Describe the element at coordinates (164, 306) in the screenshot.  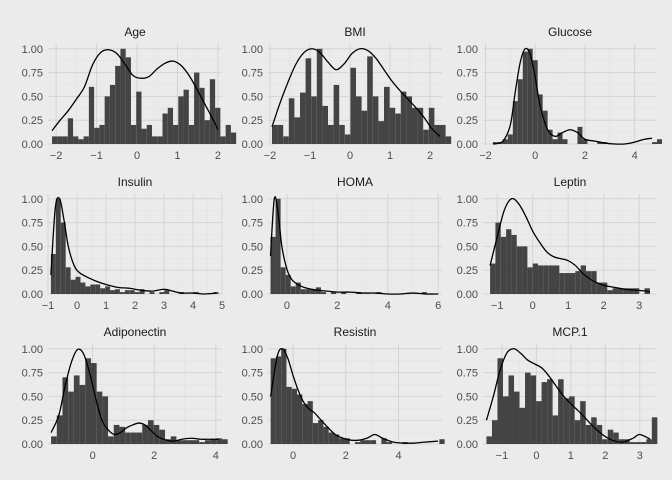
I see `x-tick-label: 3` at that location.